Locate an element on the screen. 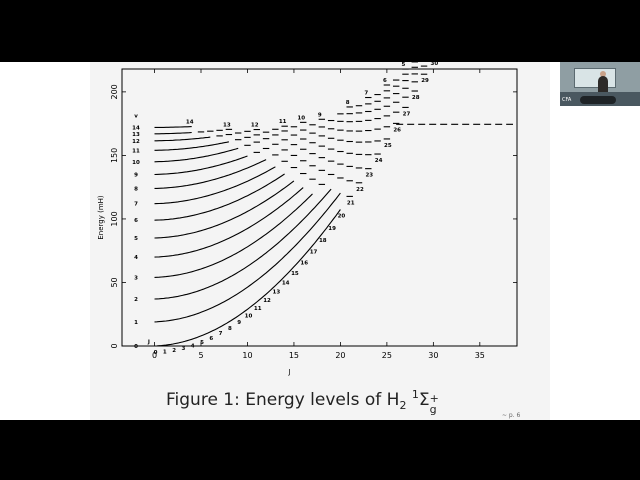 This screenshot has height=480, width=640. level-curve-v1 is located at coordinates (247, 257).